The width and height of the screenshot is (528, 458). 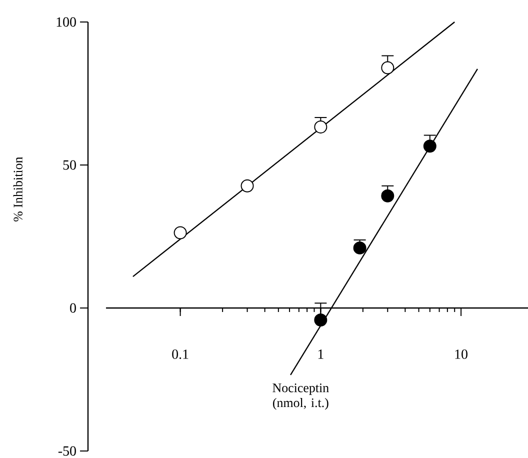 What do you see at coordinates (461, 354) in the screenshot?
I see `x-tick-label: 10` at bounding box center [461, 354].